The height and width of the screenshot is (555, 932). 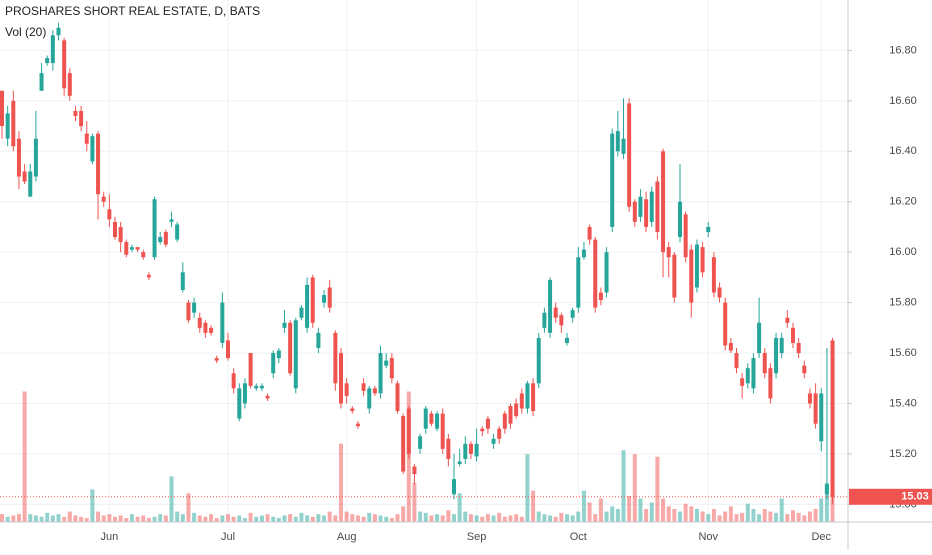 What do you see at coordinates (228, 537) in the screenshot?
I see `x-tick-label: Jul` at bounding box center [228, 537].